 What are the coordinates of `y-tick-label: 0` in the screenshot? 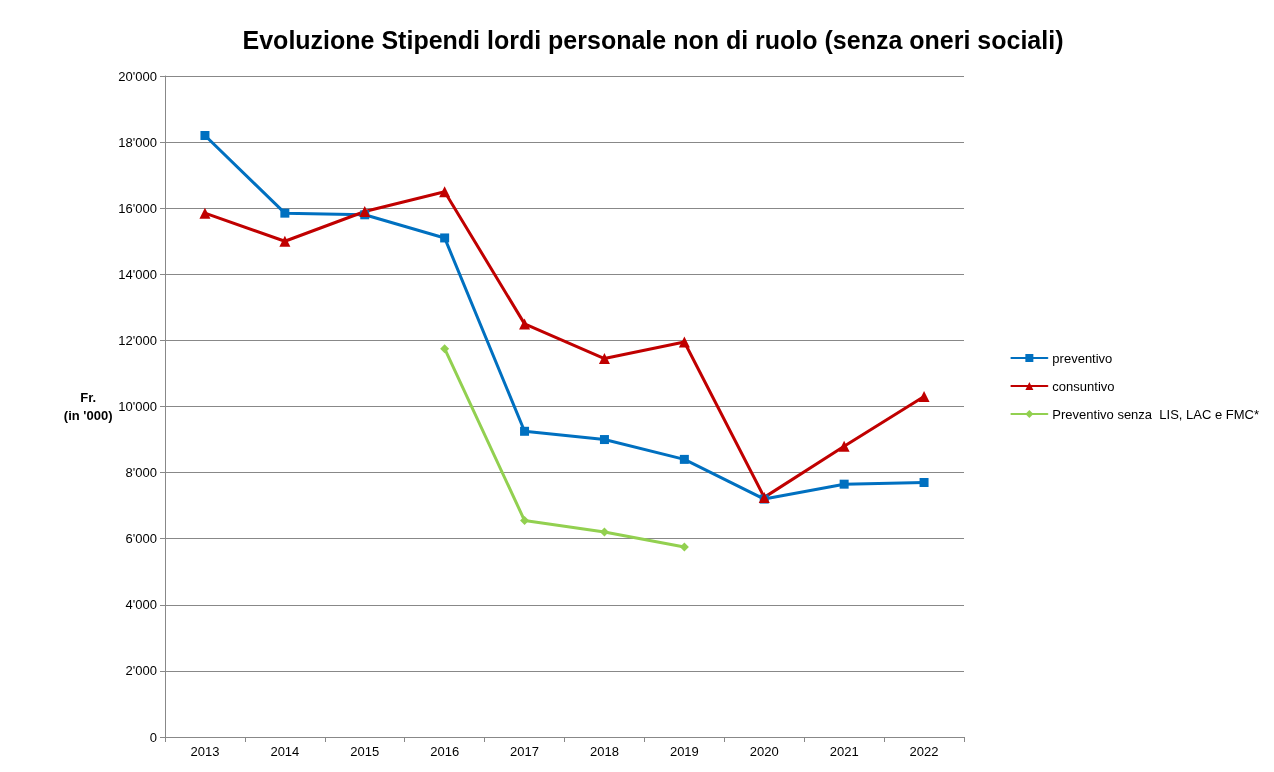 It's located at (153, 737).